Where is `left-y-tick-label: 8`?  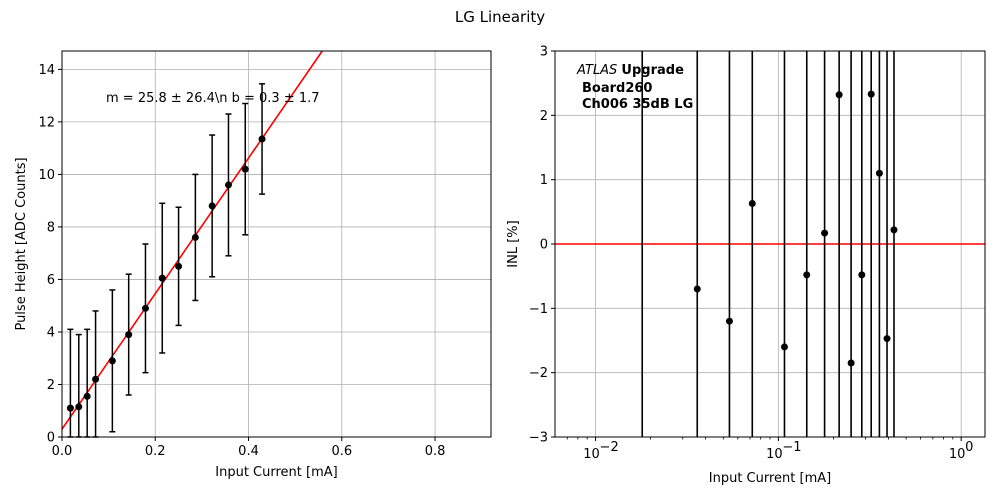 left-y-tick-label: 8 is located at coordinates (51, 227).